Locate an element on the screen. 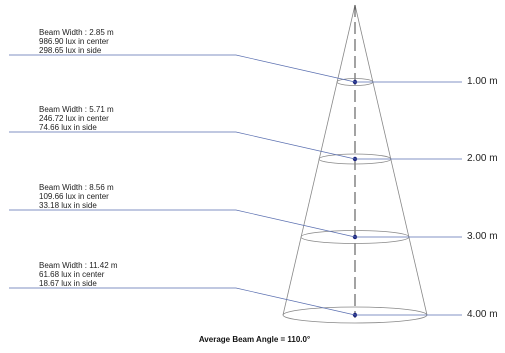  side-lux-label: 298.65 lux in side is located at coordinates (70, 50).